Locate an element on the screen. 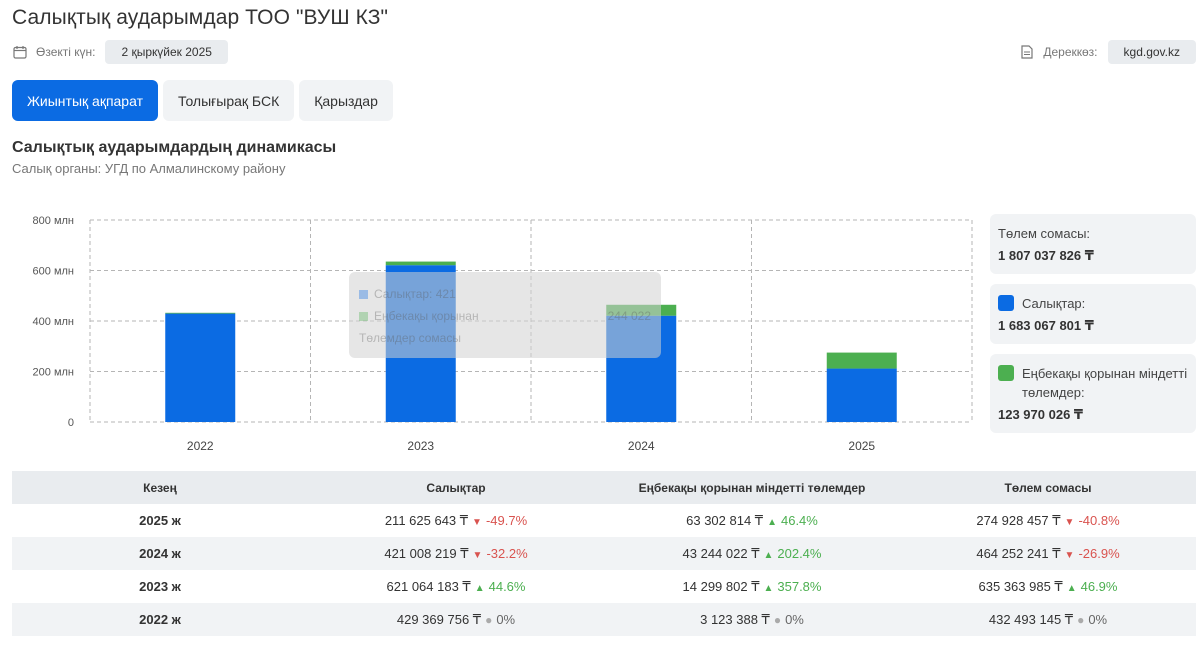 The width and height of the screenshot is (1200, 645). cell-payroll: 3 123 388 ₸ ● 0% is located at coordinates (752, 619).